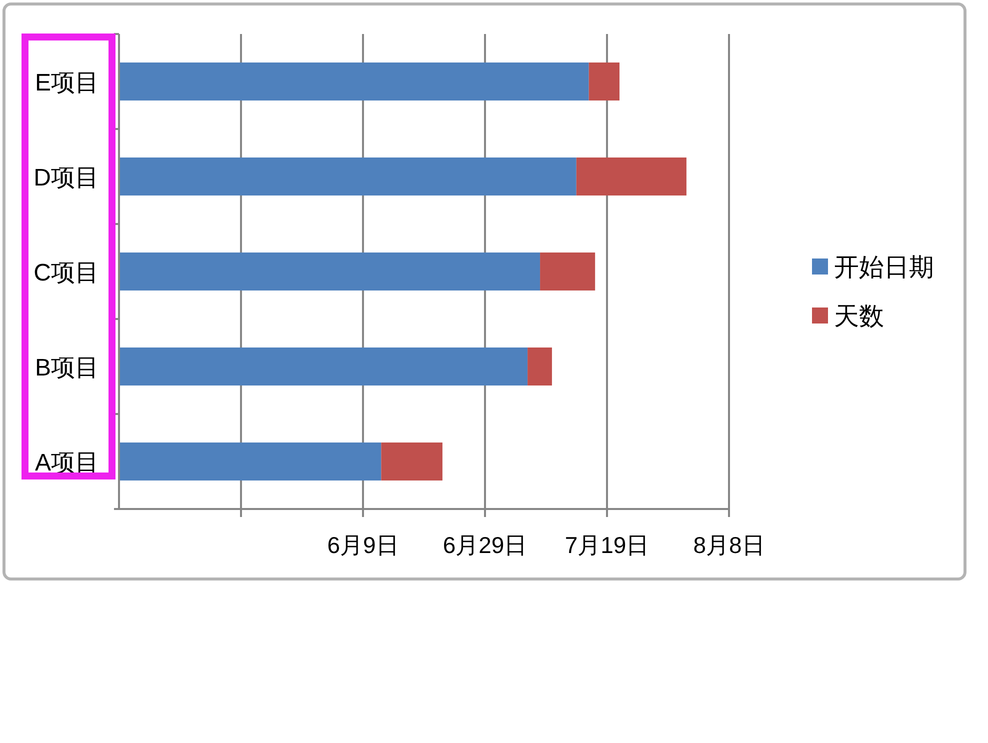  I want to click on ref-line-label: 6月29日, so click(485, 545).